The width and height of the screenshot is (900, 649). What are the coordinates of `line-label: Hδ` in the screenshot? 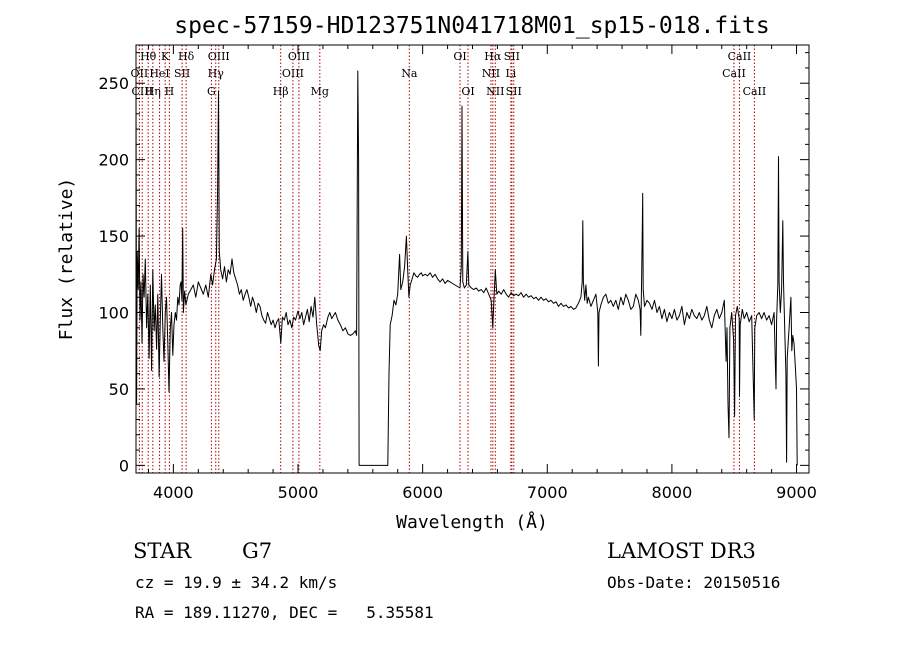 It's located at (186, 56).